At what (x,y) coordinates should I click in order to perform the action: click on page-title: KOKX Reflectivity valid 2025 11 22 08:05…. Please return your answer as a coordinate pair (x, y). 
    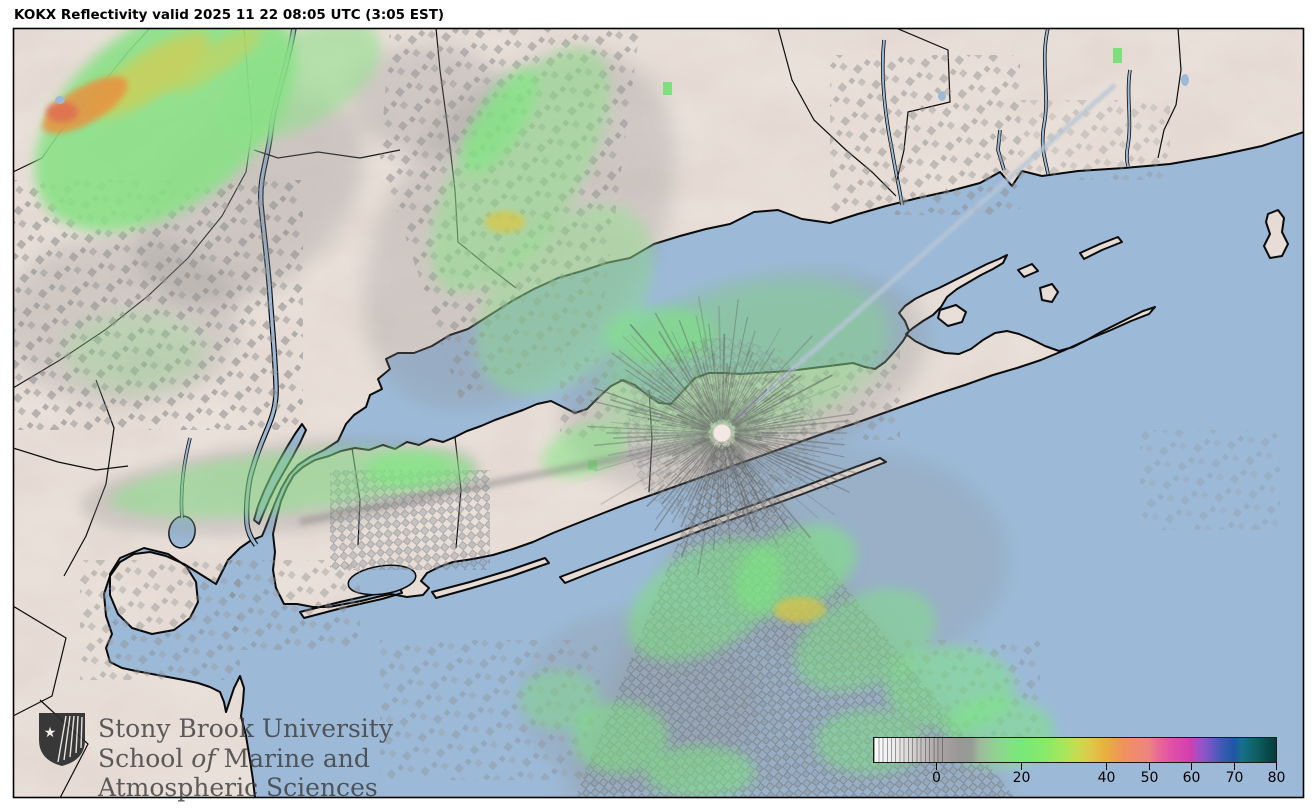
    Looking at the image, I should click on (229, 15).